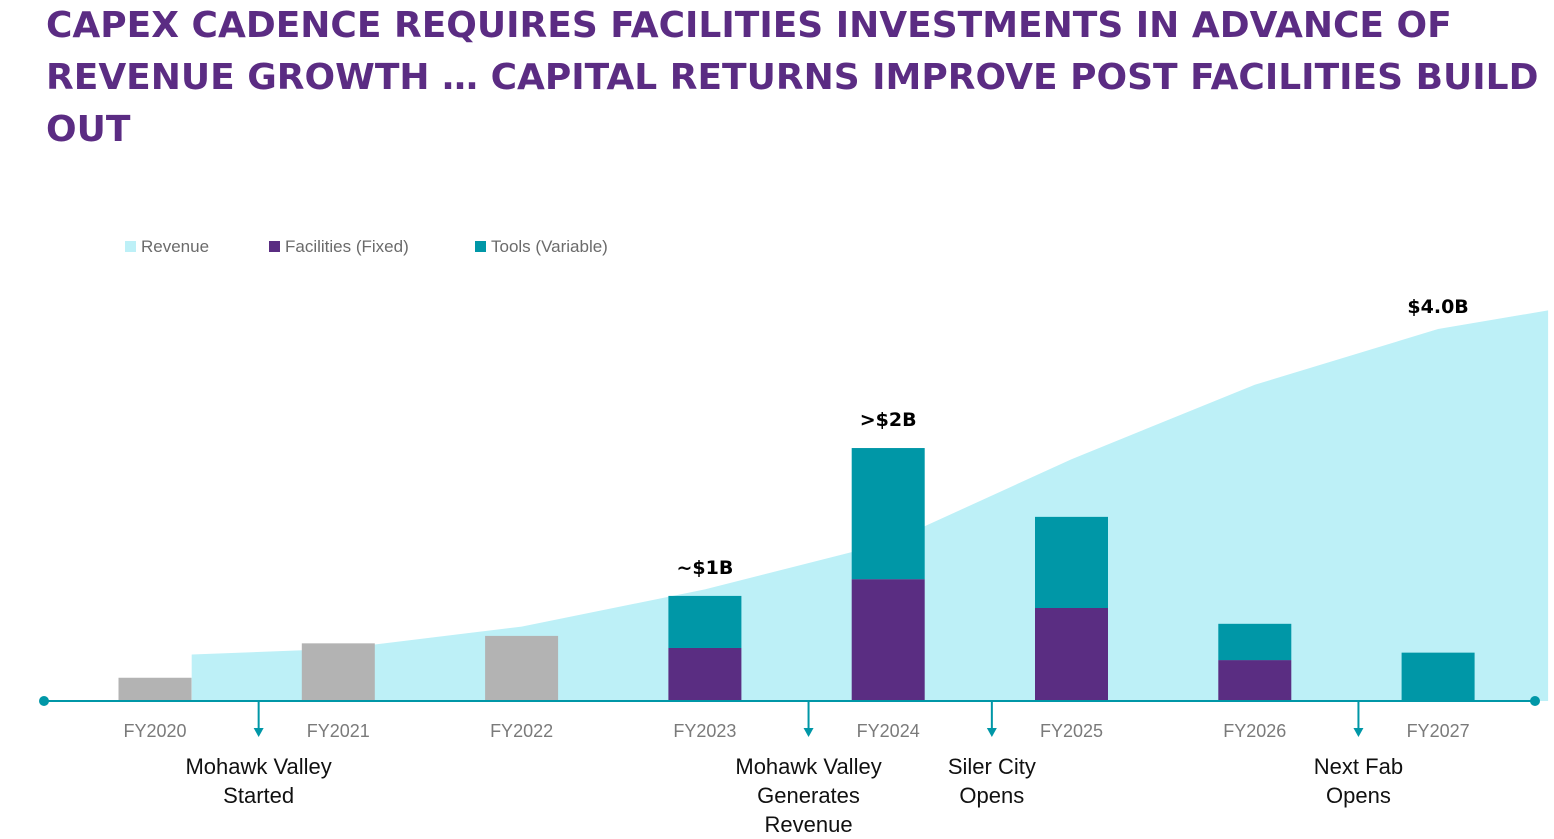 Image resolution: width=1554 pixels, height=839 pixels. I want to click on legend-label: Facilities (Fixed), so click(347, 246).